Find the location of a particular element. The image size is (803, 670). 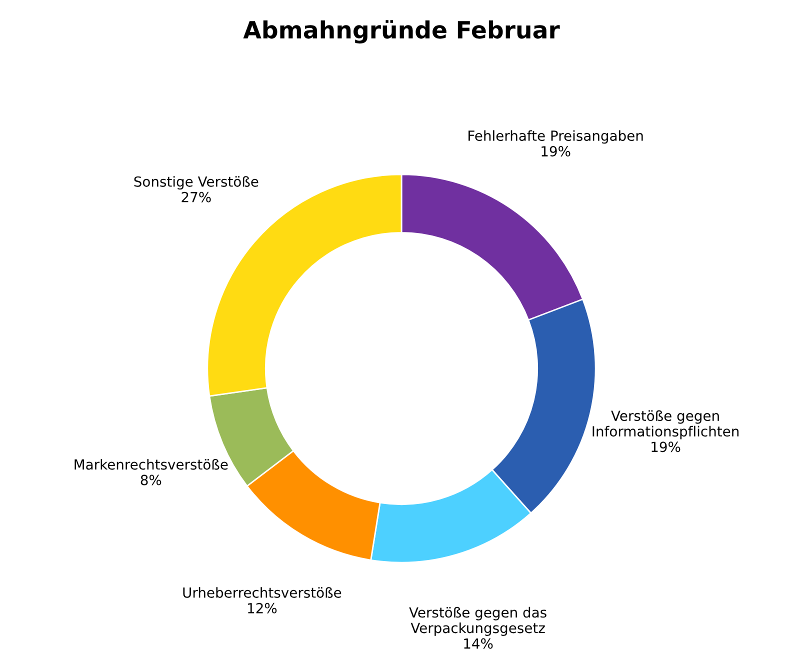

data-label: 8% is located at coordinates (151, 480).